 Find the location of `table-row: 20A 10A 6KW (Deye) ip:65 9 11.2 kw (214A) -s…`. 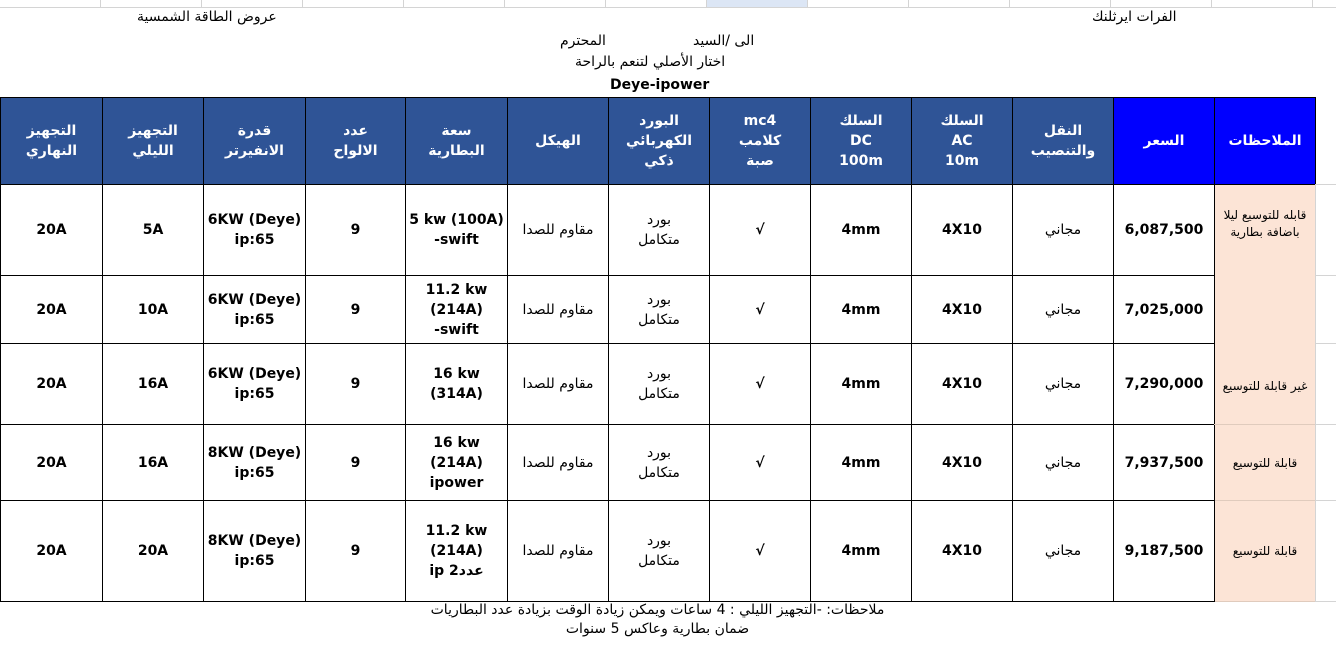

table-row: 20A 10A 6KW (Deye) ip:65 9 11.2 kw (214A) -s… is located at coordinates (658, 309).